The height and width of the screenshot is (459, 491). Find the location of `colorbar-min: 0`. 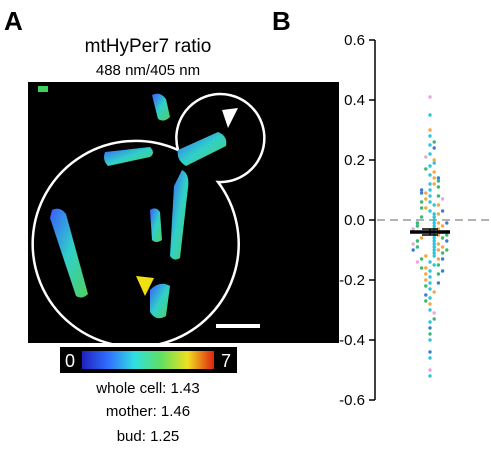

colorbar-min: 0 is located at coordinates (70, 361).